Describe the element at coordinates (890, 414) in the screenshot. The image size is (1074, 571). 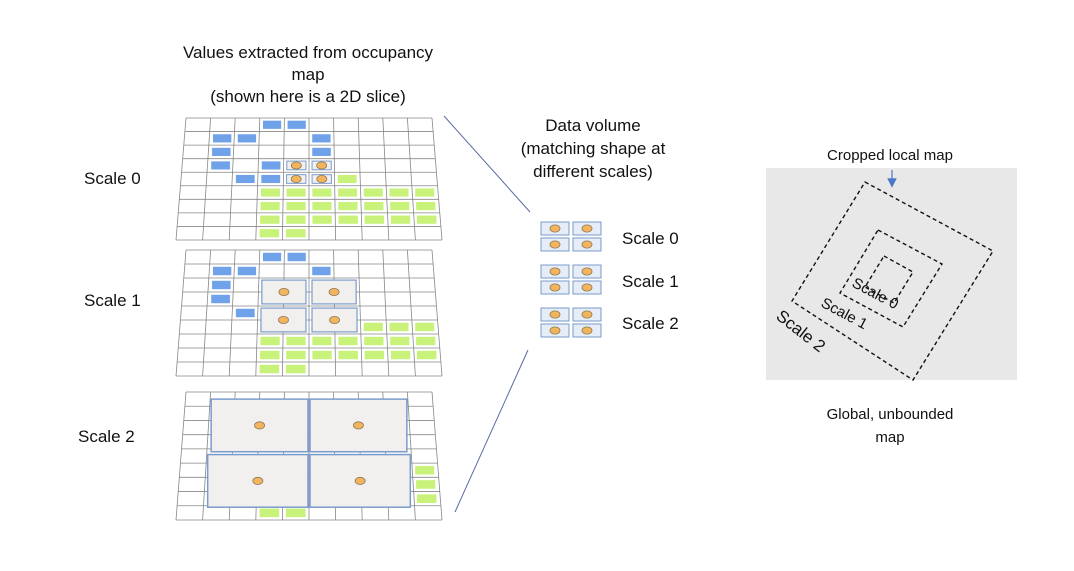
I see `global-map-caption-line-1: Global, unbounded` at that location.